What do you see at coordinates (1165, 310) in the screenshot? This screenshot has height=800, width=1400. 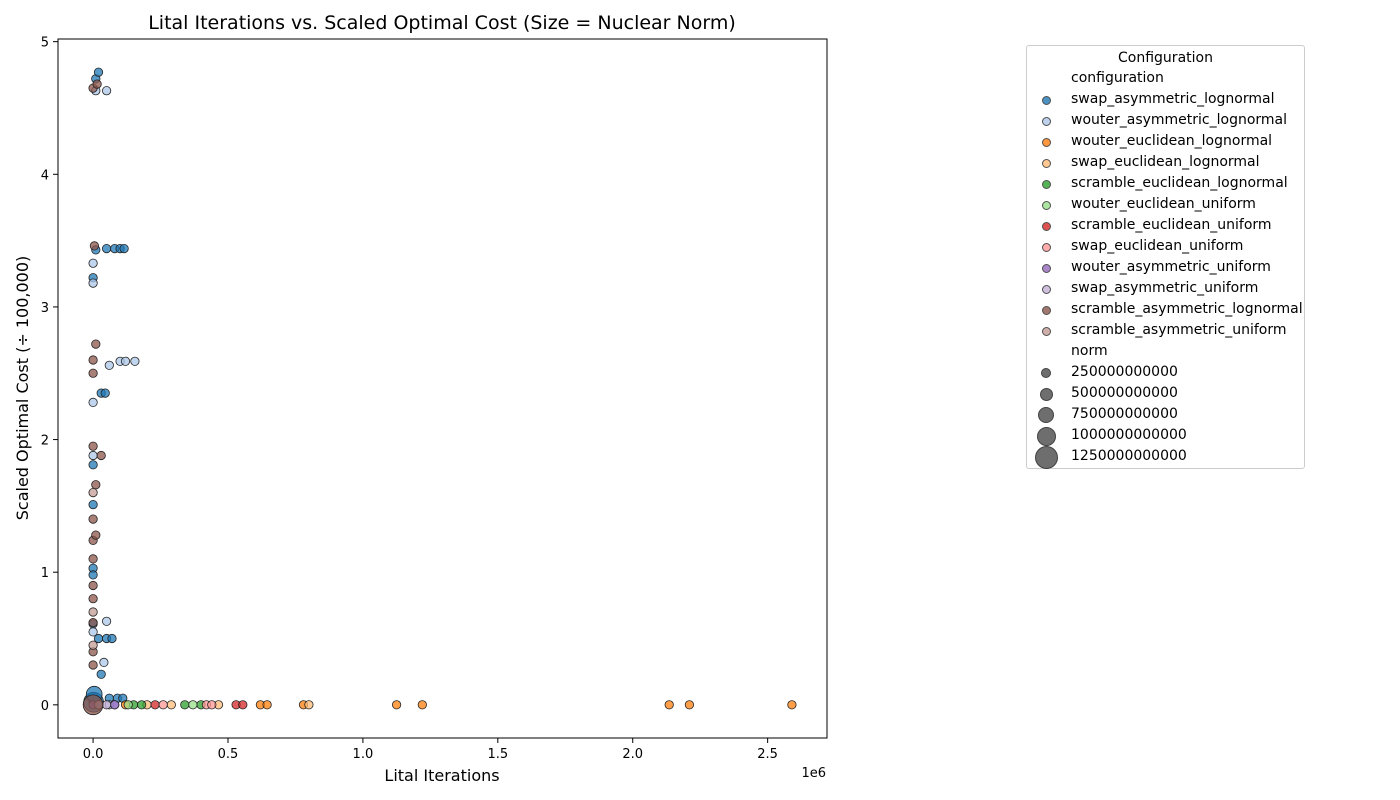 I see `legend-entry: scramble_asymmetric_lognormal` at bounding box center [1165, 310].